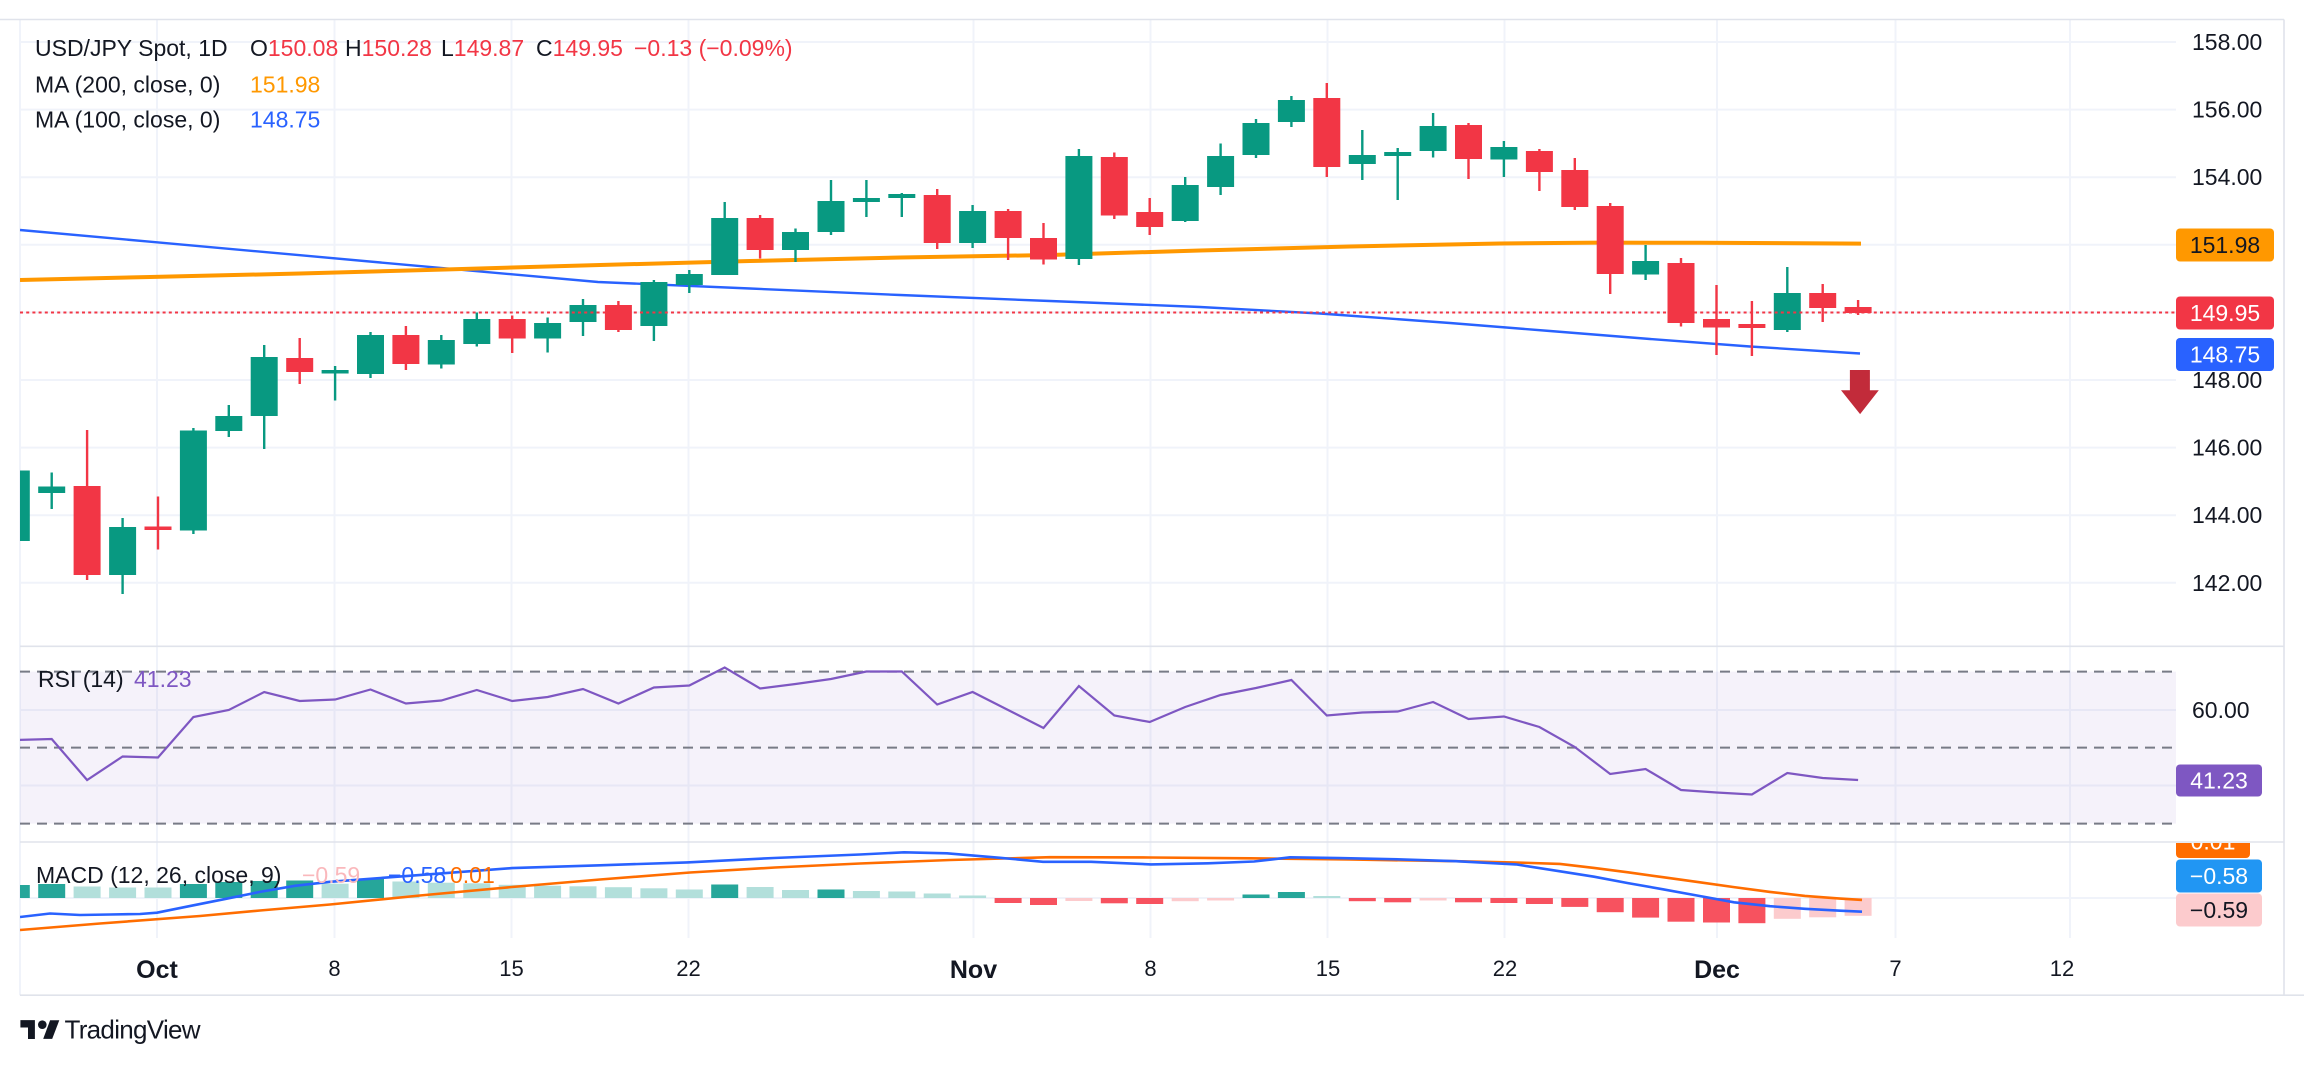 This screenshot has height=1066, width=2304. Describe the element at coordinates (2227, 448) in the screenshot. I see `svg-text: 146.00` at that location.